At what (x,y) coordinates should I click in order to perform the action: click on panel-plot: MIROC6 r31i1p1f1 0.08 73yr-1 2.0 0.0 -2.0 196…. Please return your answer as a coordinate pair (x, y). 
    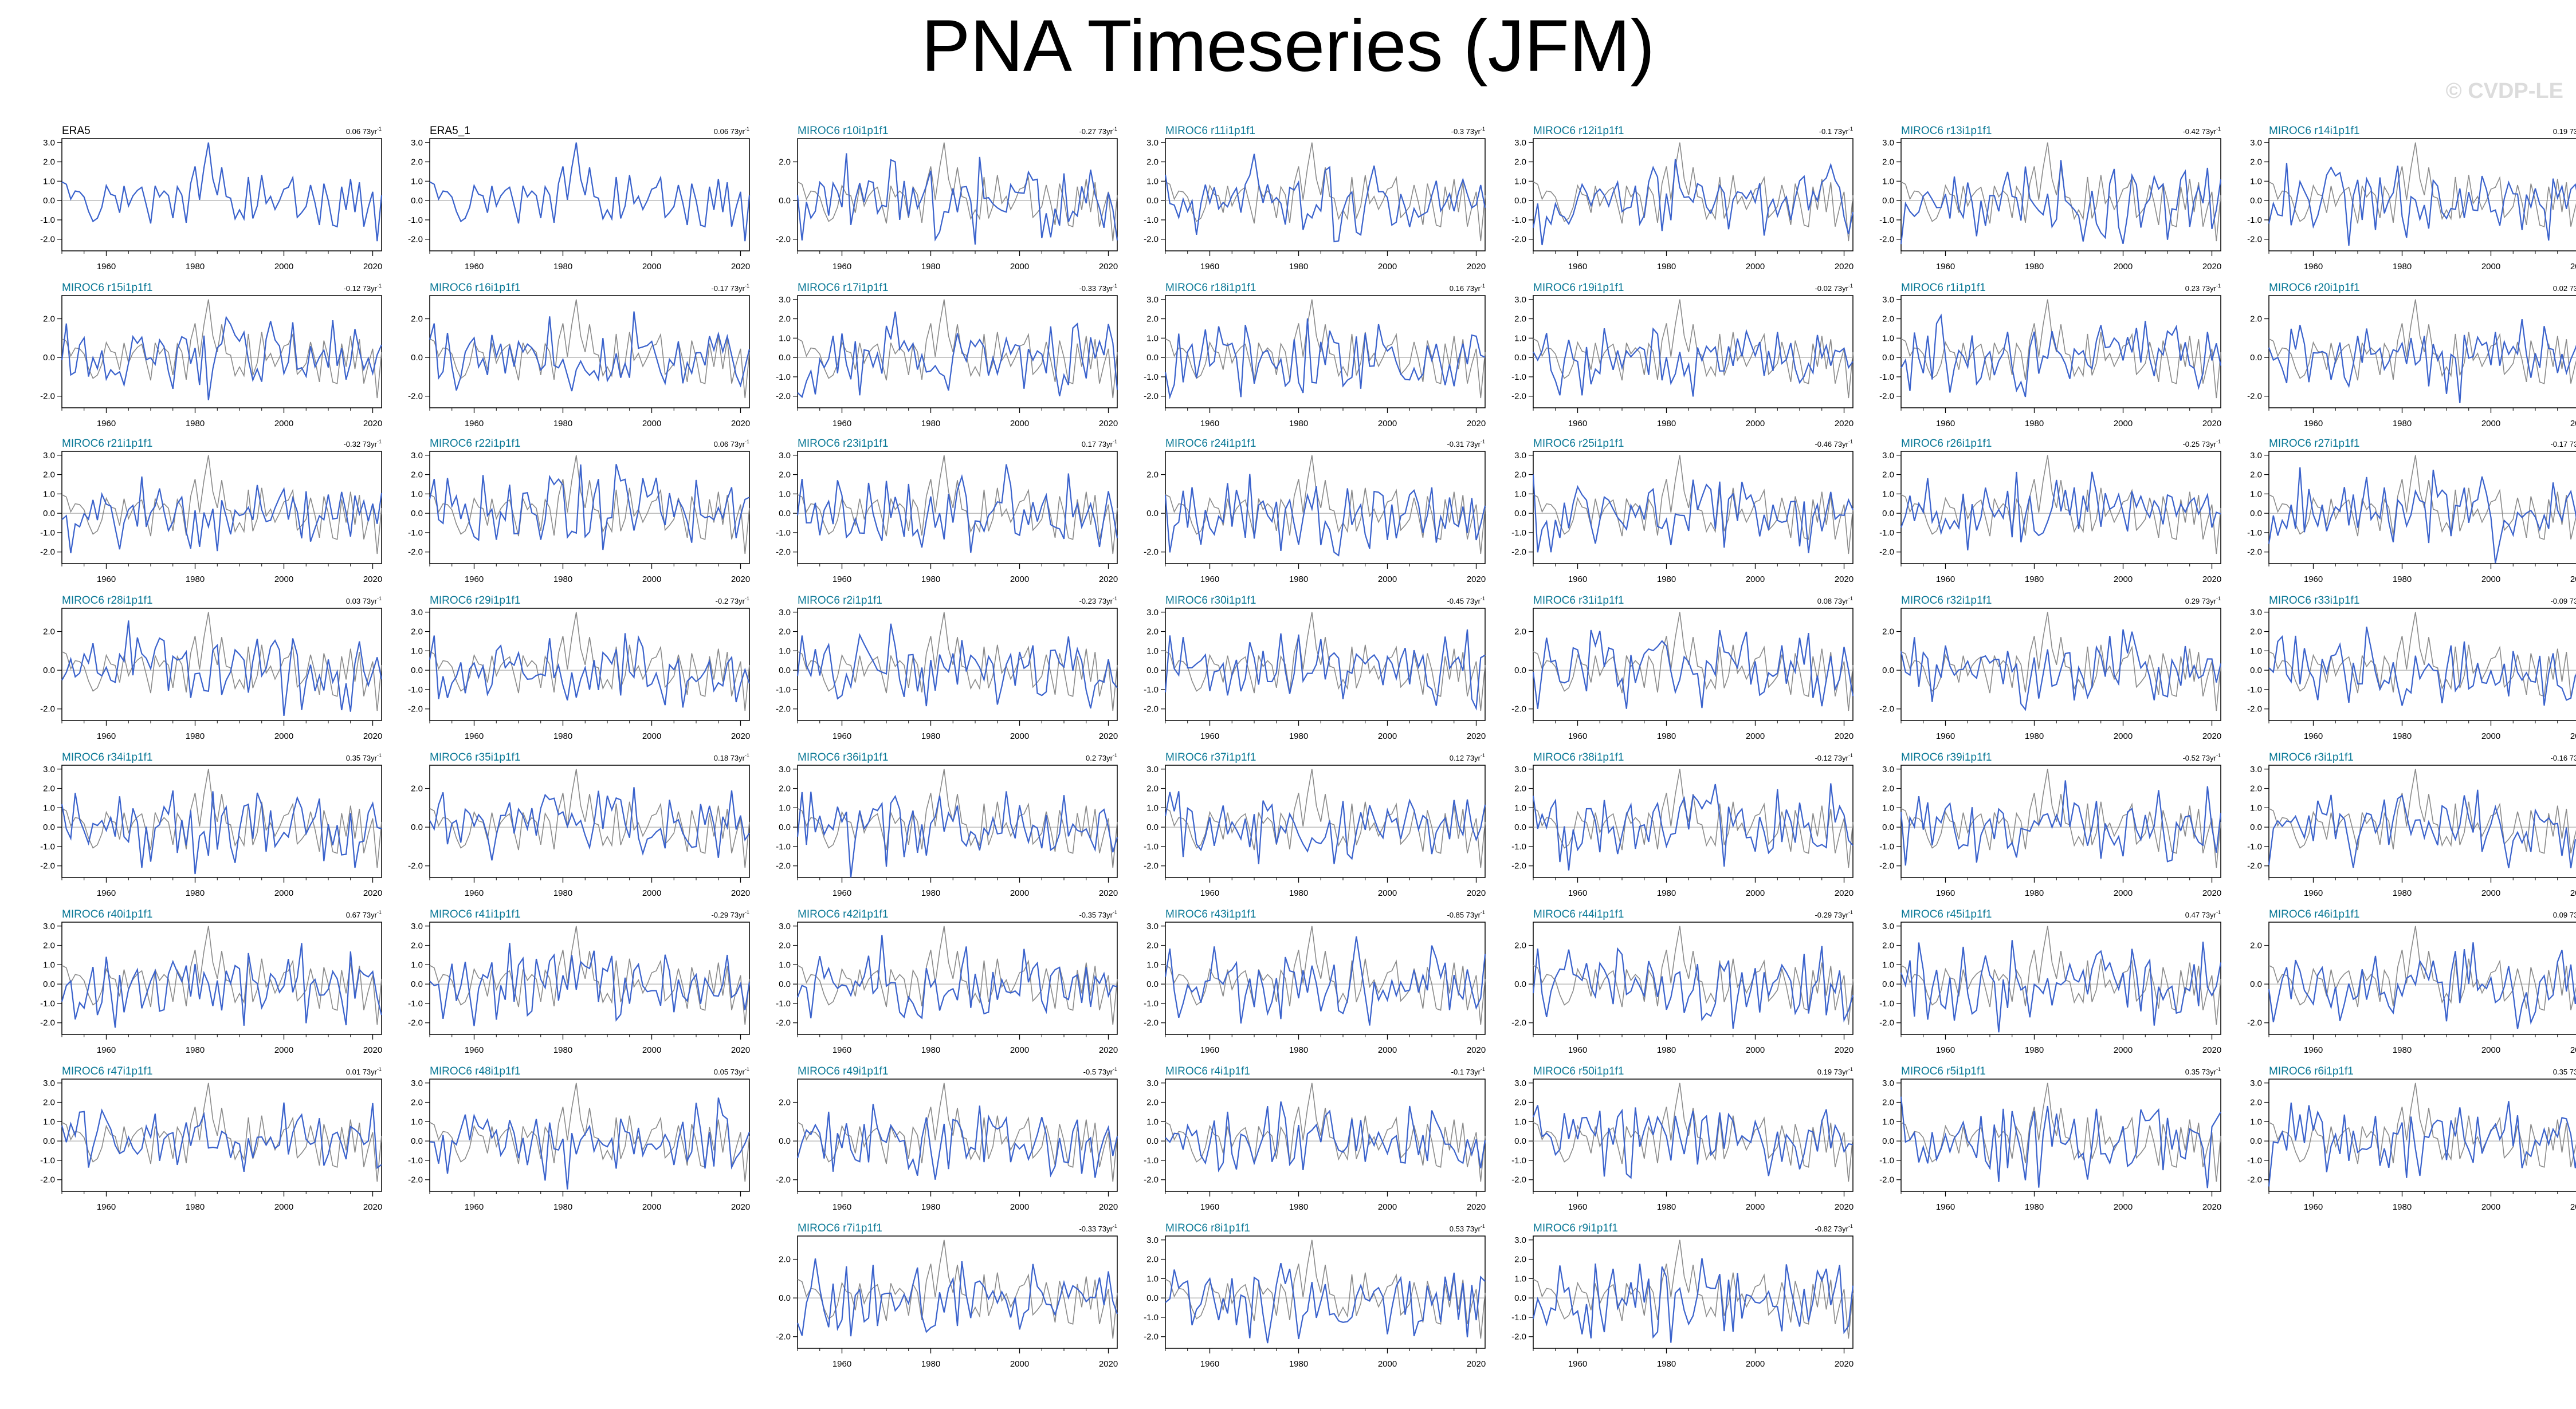
    Looking at the image, I should click on (1683, 668).